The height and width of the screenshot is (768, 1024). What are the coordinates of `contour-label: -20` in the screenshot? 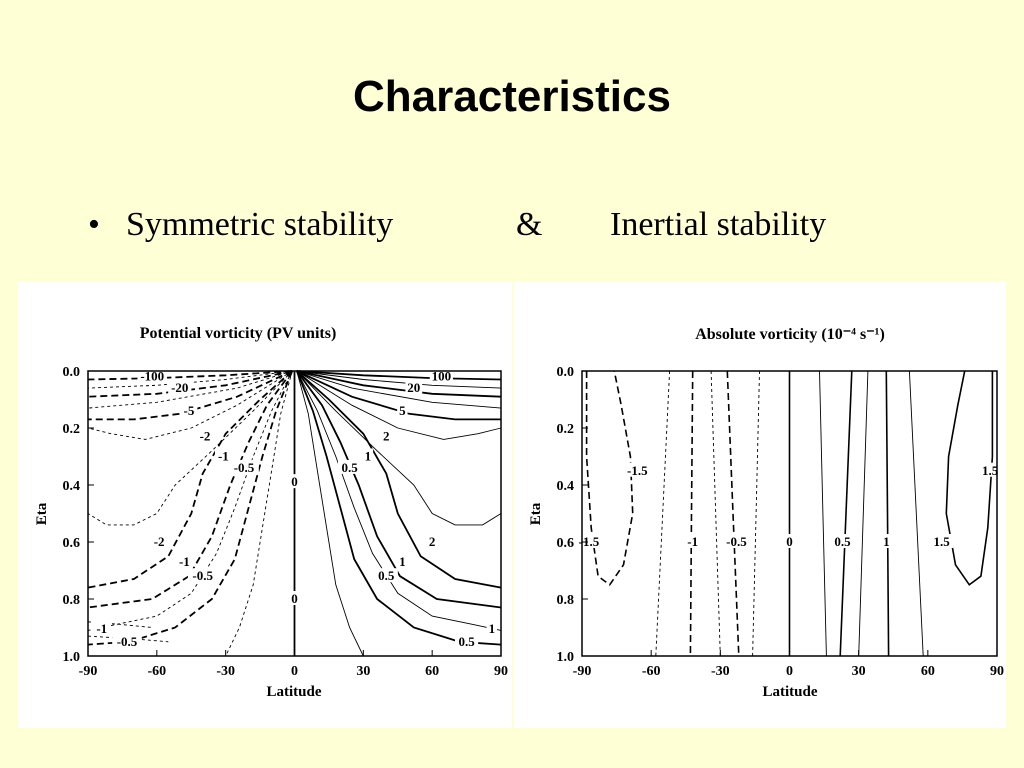 It's located at (179, 387).